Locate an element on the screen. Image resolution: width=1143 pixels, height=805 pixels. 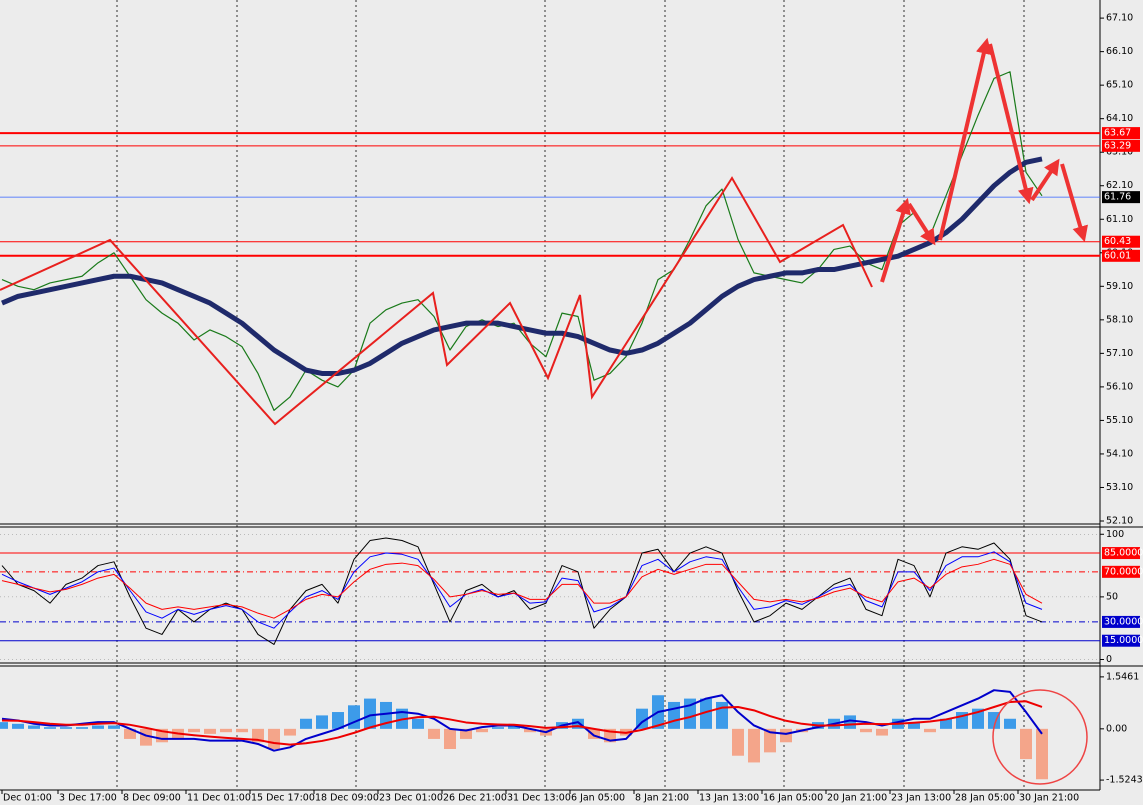
y-tick-label: 59.10 is located at coordinates (1119, 286).